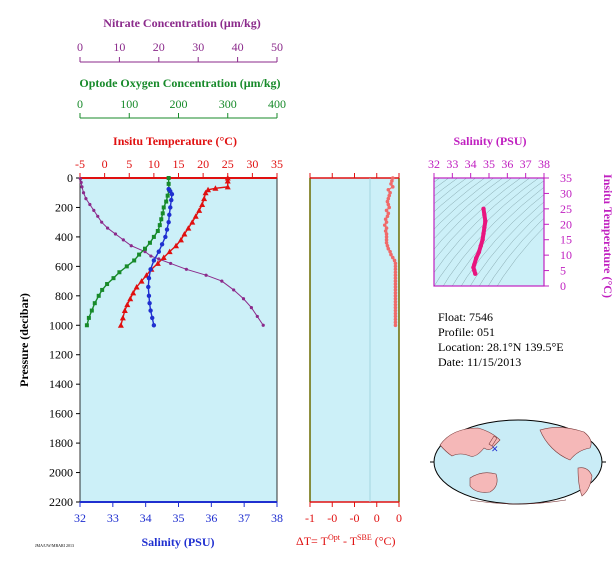  What do you see at coordinates (64, 296) in the screenshot?
I see `pressure-tick-label: 800` at bounding box center [64, 296].